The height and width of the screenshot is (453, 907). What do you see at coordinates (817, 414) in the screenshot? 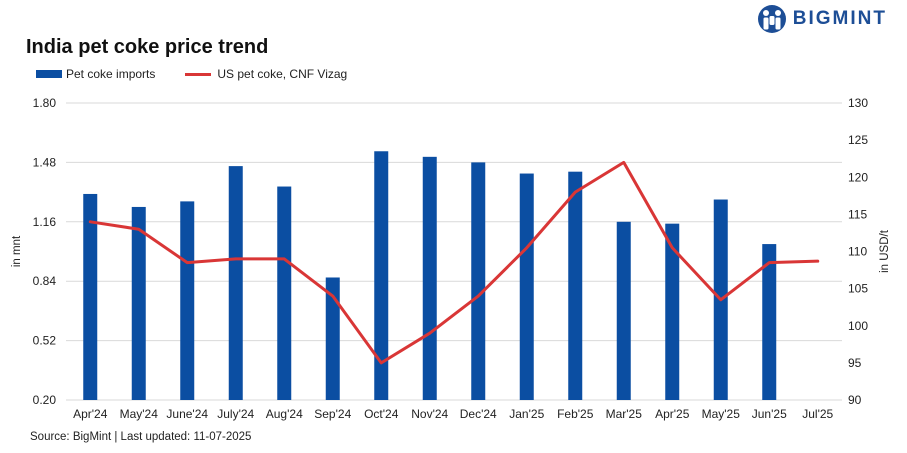
I see `x-tick-label: Jul'25` at bounding box center [817, 414].